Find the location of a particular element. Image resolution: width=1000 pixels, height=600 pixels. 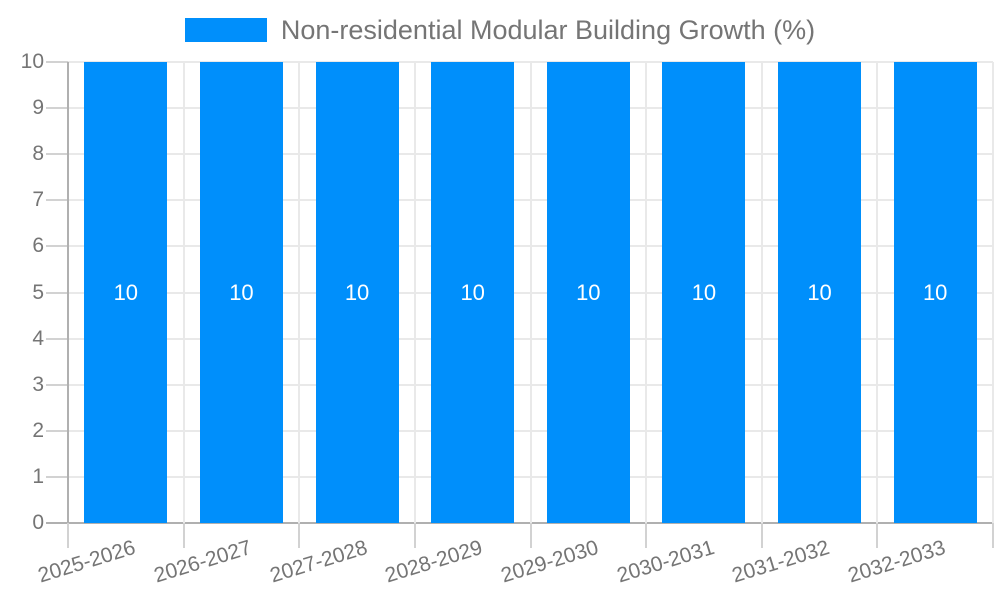

x-axis-label: 2028-2029 is located at coordinates (434, 562).